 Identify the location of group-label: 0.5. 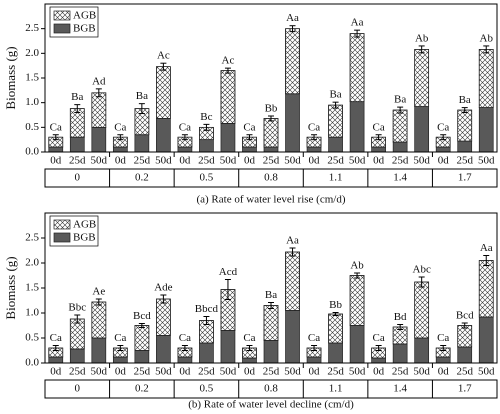
(207, 178).